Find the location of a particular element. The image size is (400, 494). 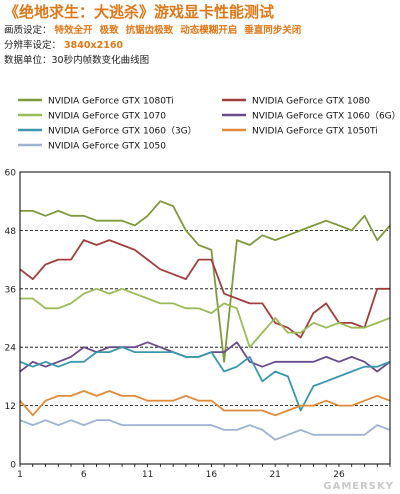

legend-label: NVIDIA GeForce GTX 1060（3G） is located at coordinates (122, 131).